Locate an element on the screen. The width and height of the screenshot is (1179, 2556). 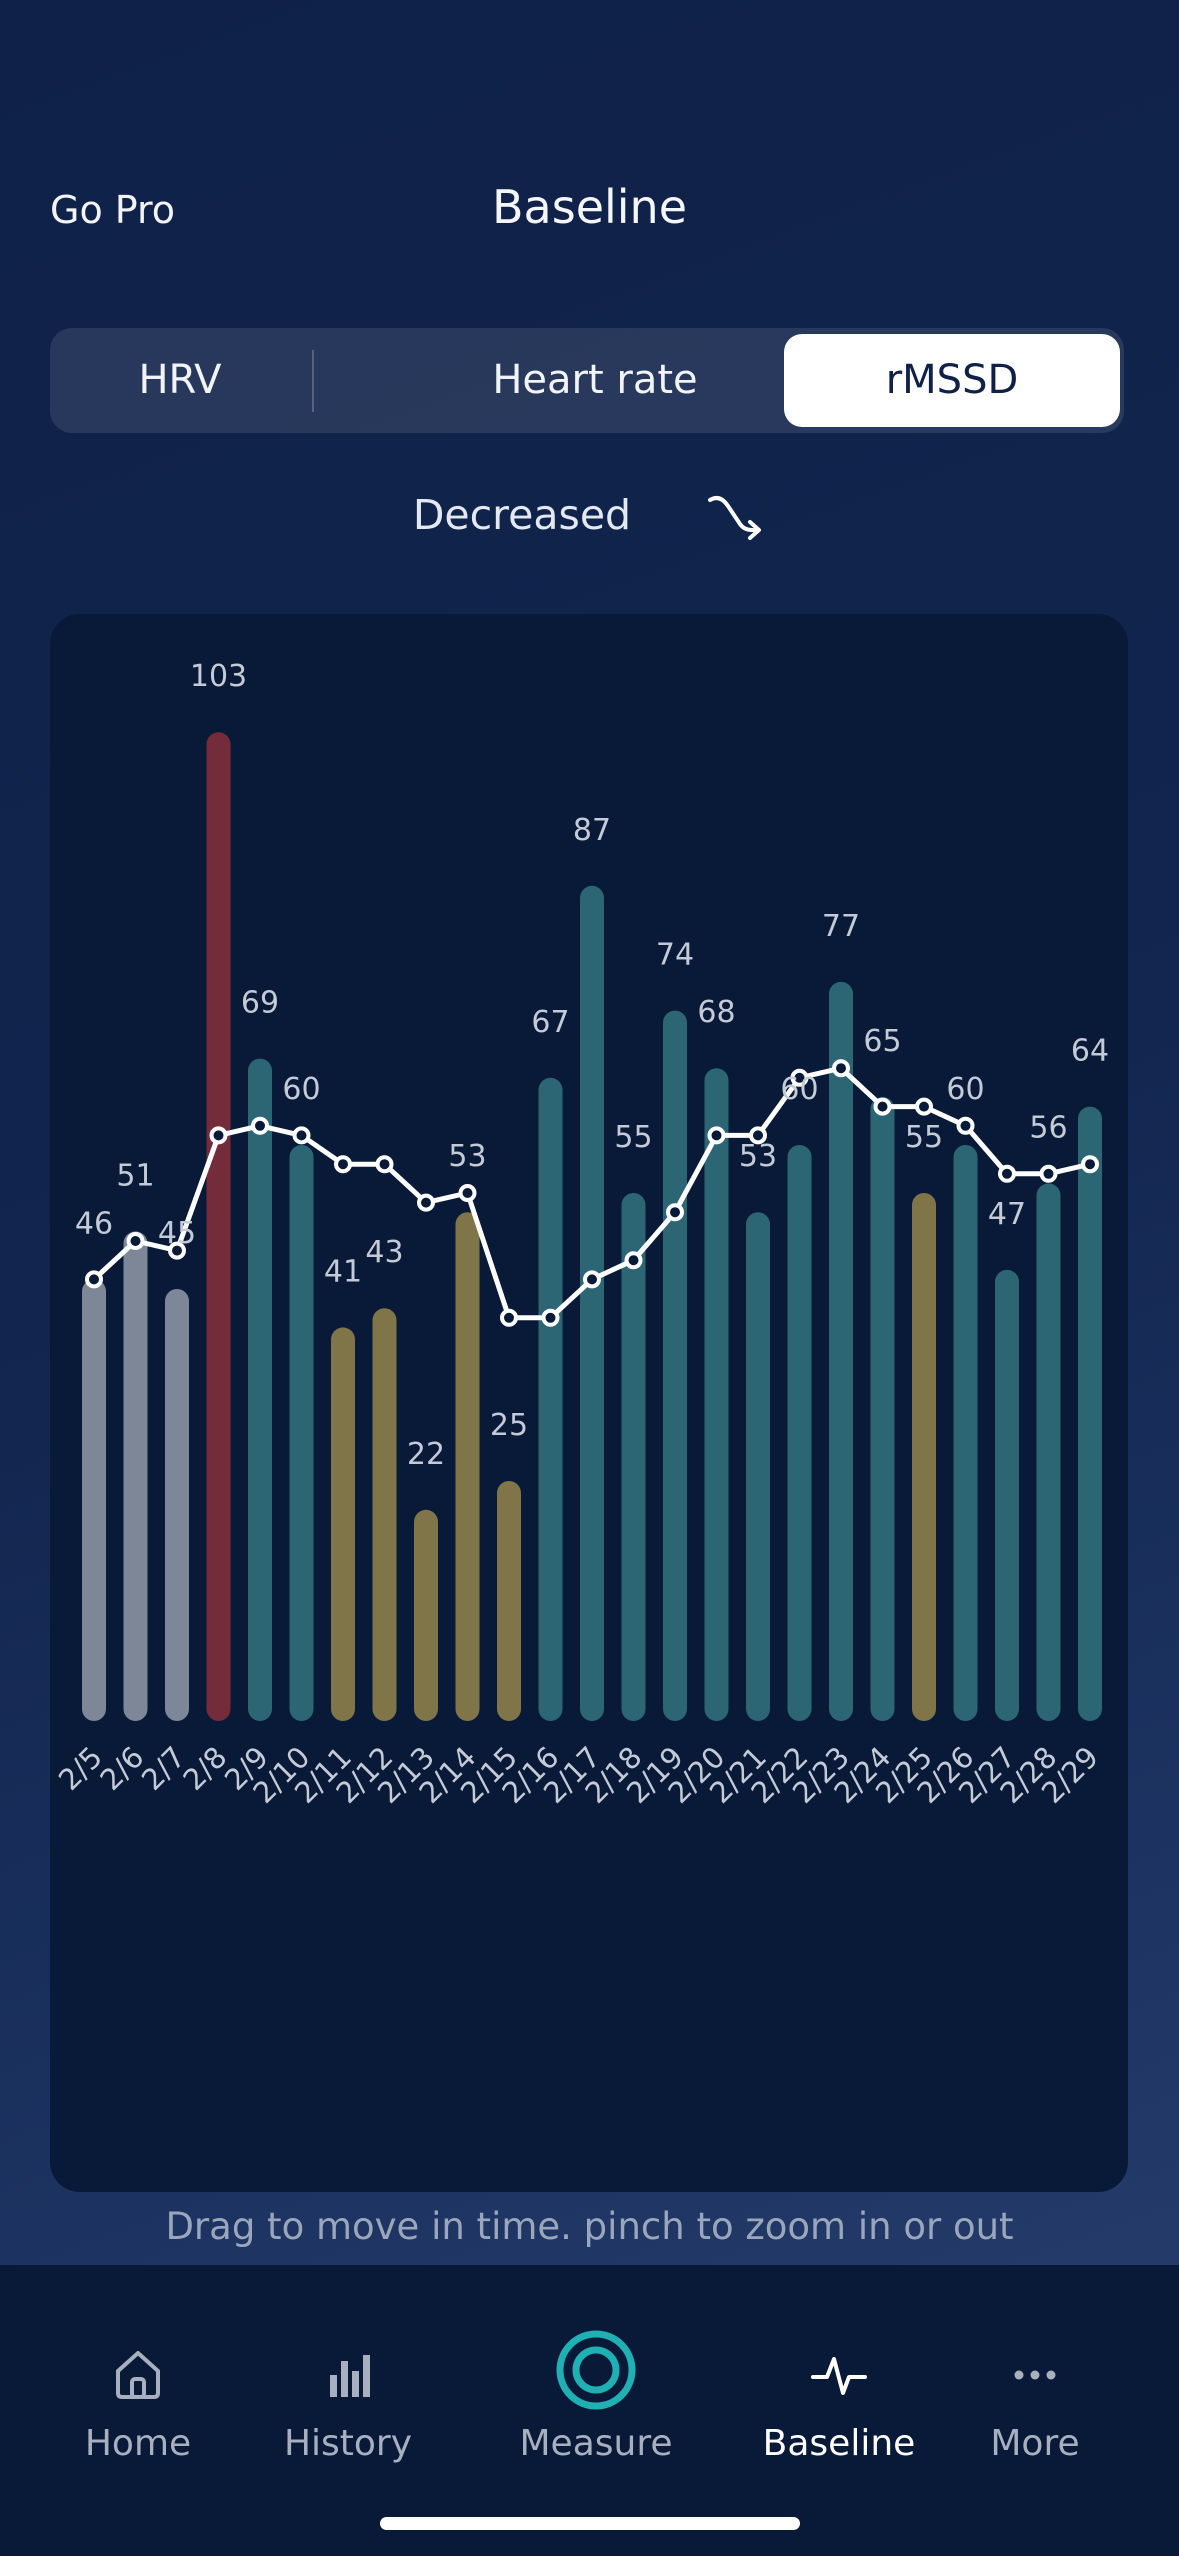
segment-divider is located at coordinates (313, 381).